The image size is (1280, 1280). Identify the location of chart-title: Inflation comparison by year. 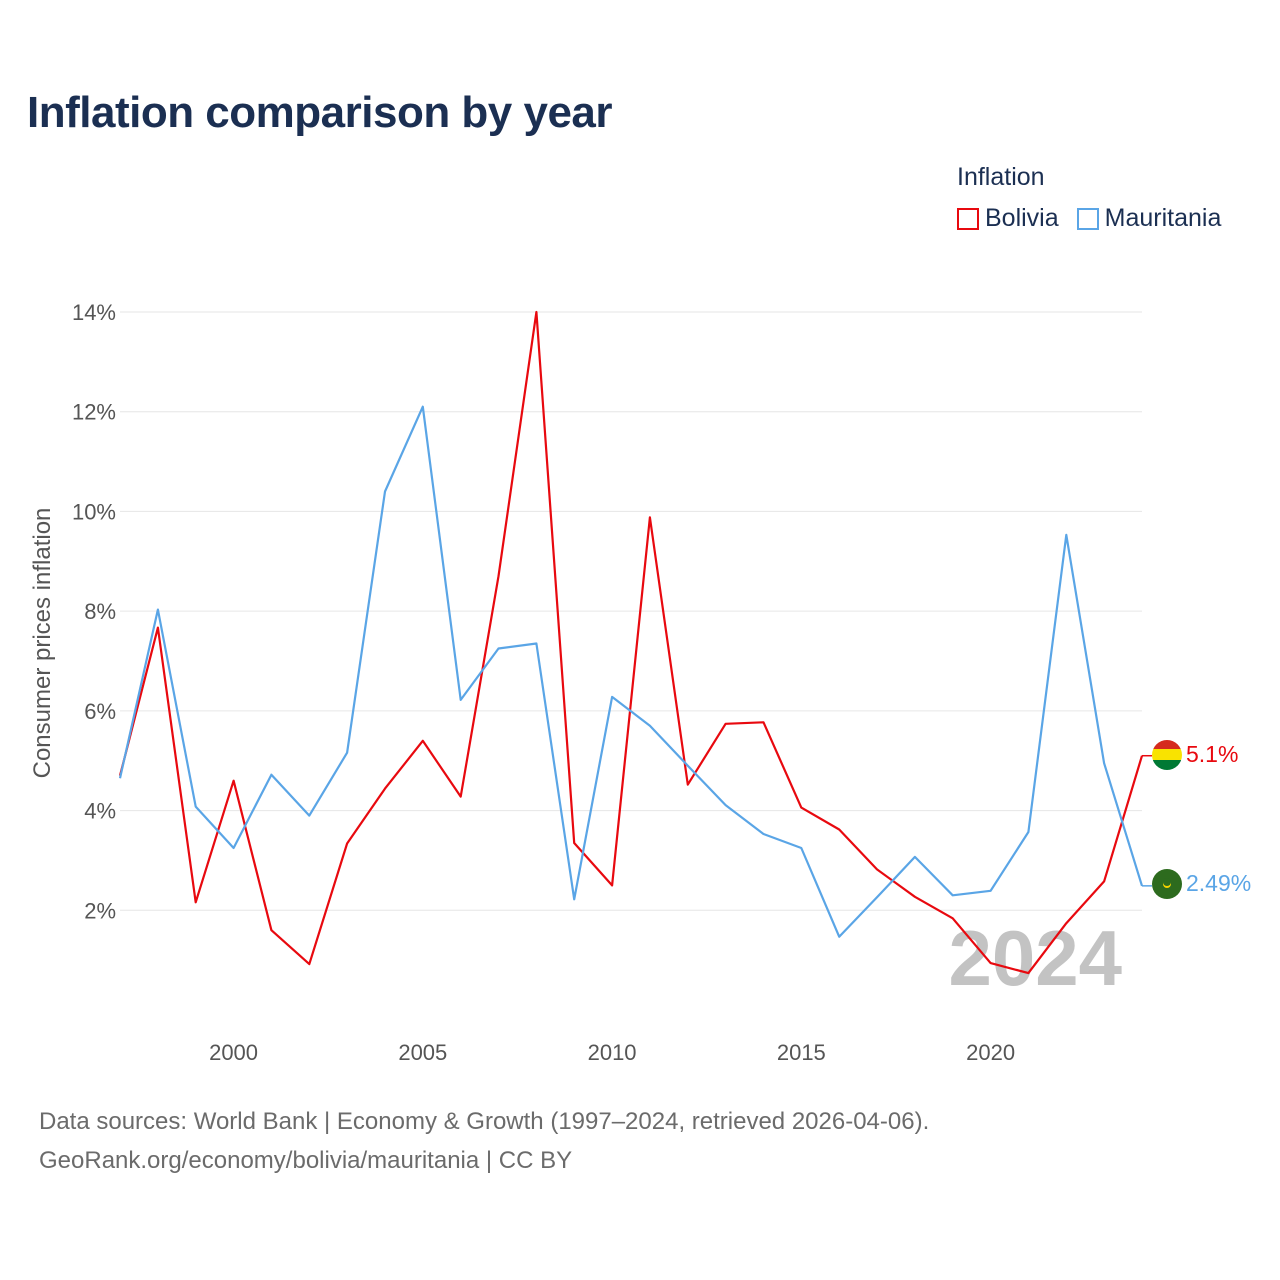
(320, 112).